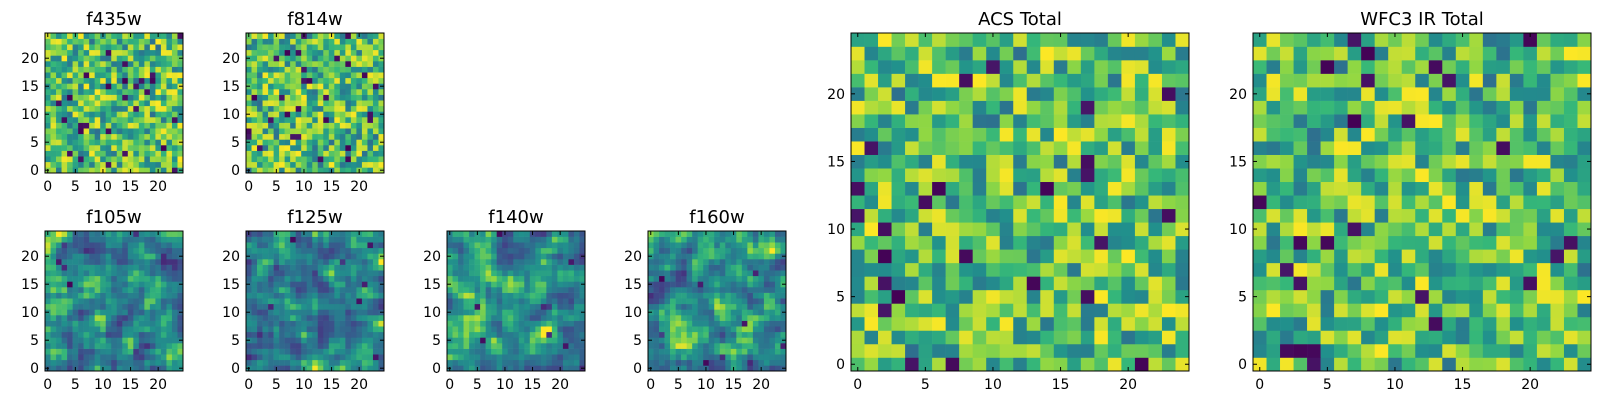 This screenshot has width=1600, height=400. Describe the element at coordinates (304, 187) in the screenshot. I see `x-tick-label: 10` at that location.